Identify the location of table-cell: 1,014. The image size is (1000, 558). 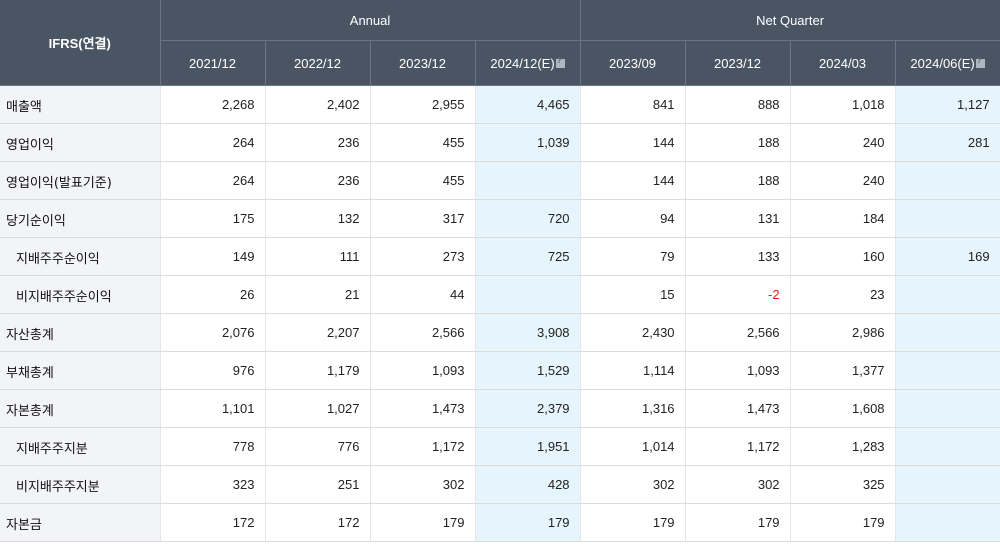
(633, 446).